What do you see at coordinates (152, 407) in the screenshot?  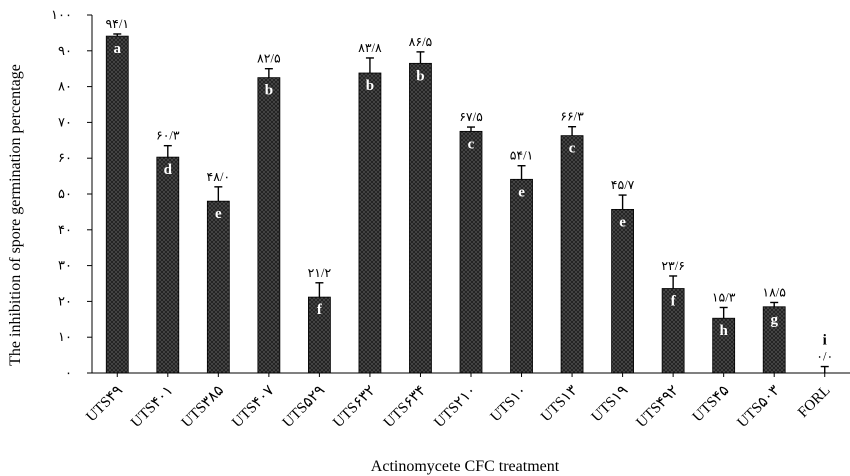 I see `x-tick-label: UTS۴۰۱` at bounding box center [152, 407].